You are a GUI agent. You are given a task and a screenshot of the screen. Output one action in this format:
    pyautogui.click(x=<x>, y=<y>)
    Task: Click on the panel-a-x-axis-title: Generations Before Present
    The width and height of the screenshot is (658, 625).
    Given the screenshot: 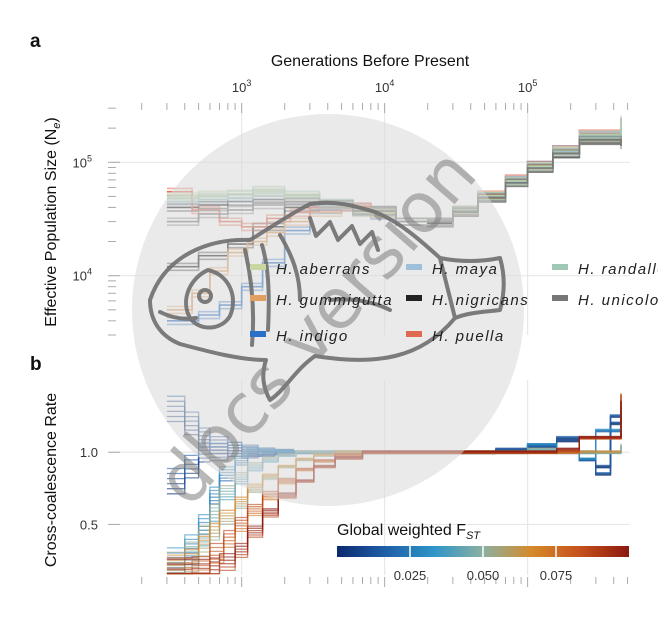 What is the action you would take?
    pyautogui.click(x=370, y=61)
    